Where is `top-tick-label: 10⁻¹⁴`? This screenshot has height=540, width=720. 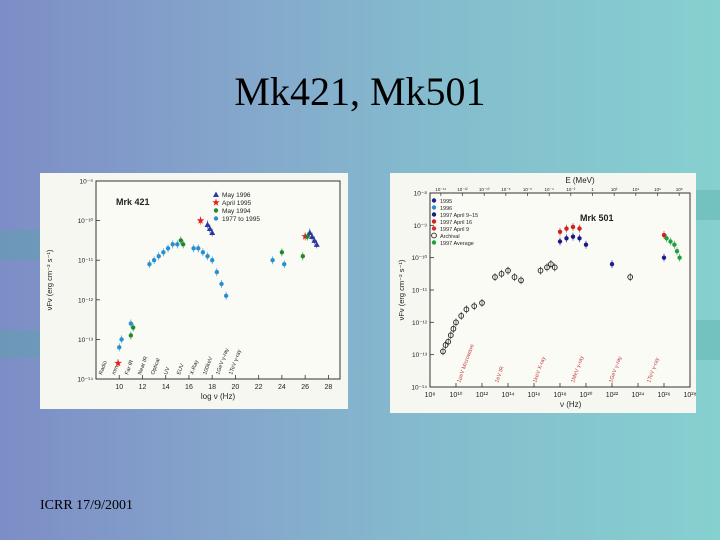 top-tick-label: 10⁻¹⁴ is located at coordinates (440, 189).